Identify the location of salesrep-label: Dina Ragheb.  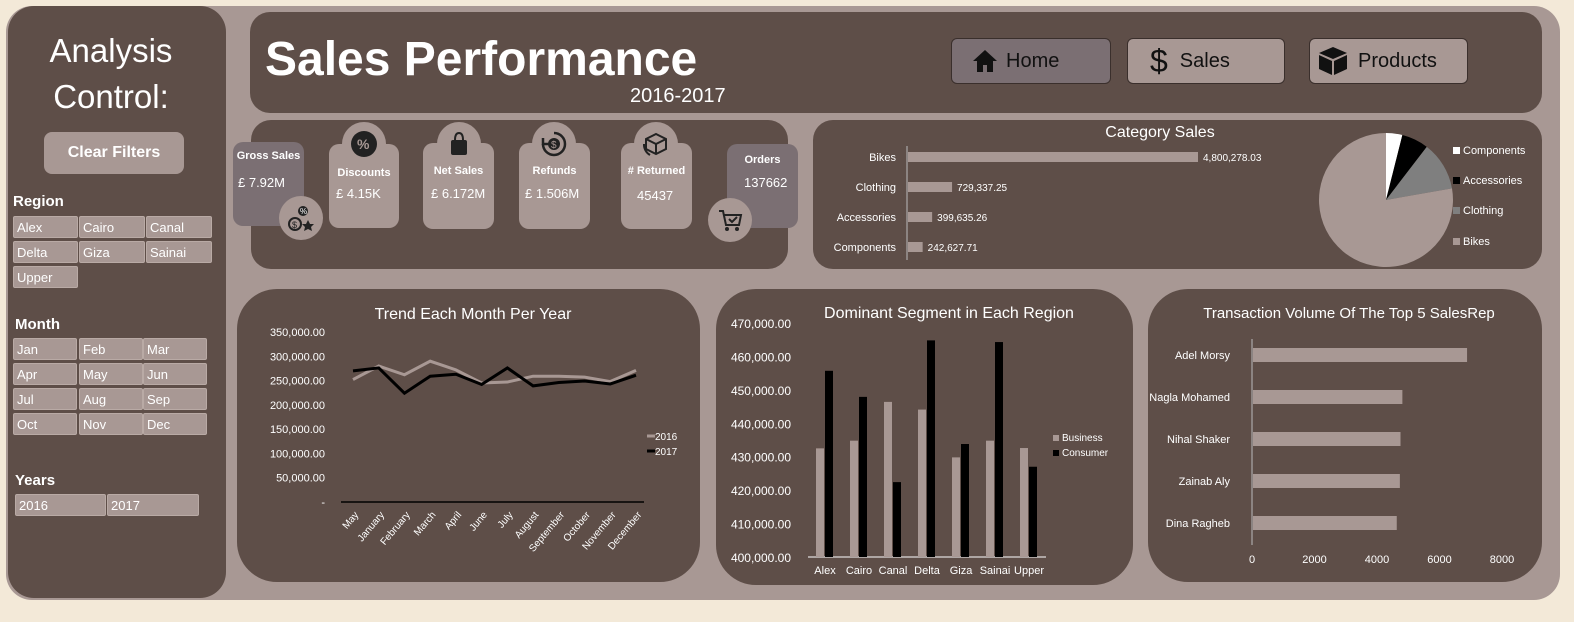
(1198, 524).